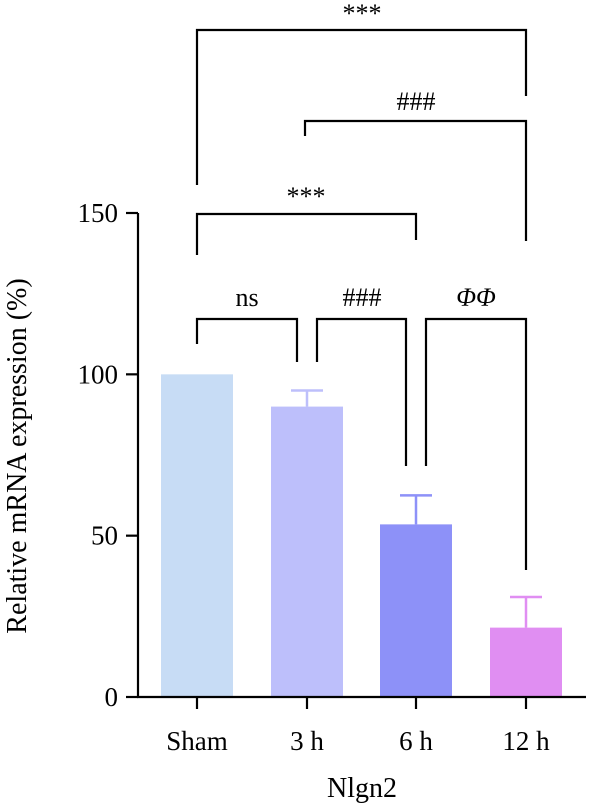 The height and width of the screenshot is (808, 600). Describe the element at coordinates (197, 741) in the screenshot. I see `x-tick-label: Sham` at that location.